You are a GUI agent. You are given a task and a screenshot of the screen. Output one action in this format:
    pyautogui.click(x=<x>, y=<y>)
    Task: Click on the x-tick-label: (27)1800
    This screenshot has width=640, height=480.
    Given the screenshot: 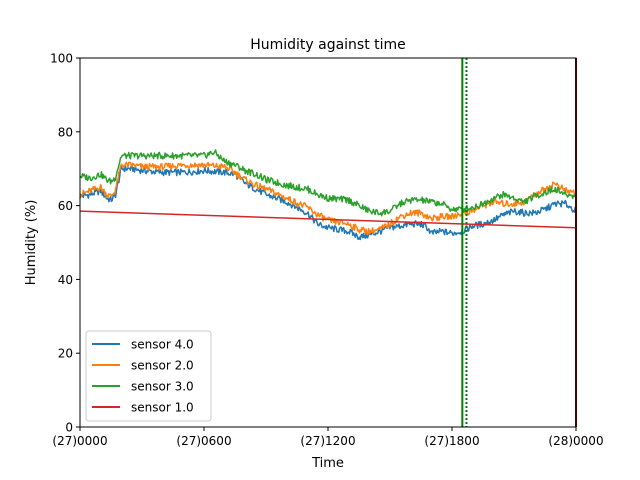 What is the action you would take?
    pyautogui.click(x=451, y=441)
    